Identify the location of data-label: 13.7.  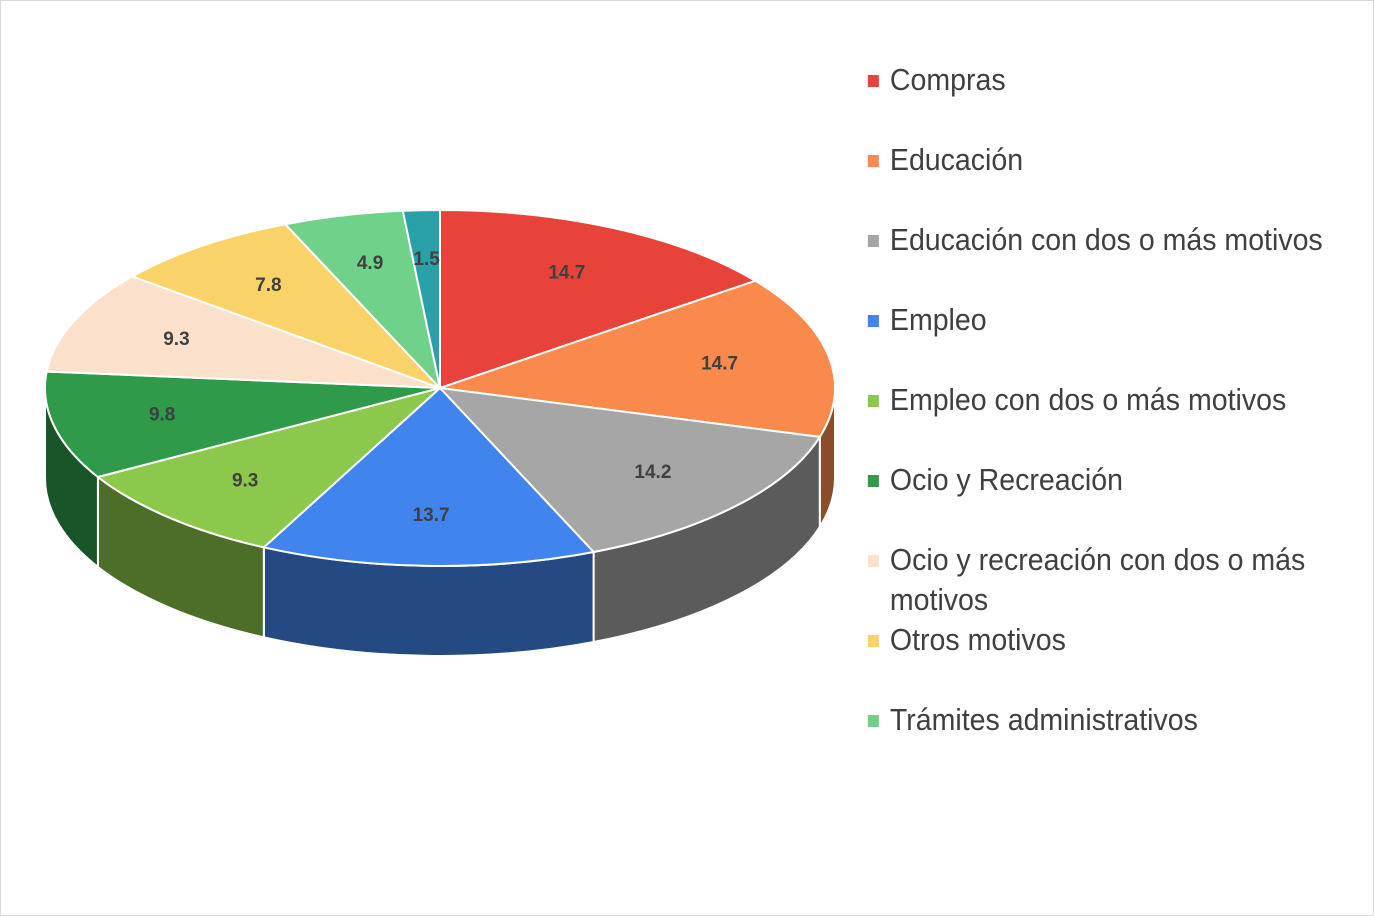
(431, 515).